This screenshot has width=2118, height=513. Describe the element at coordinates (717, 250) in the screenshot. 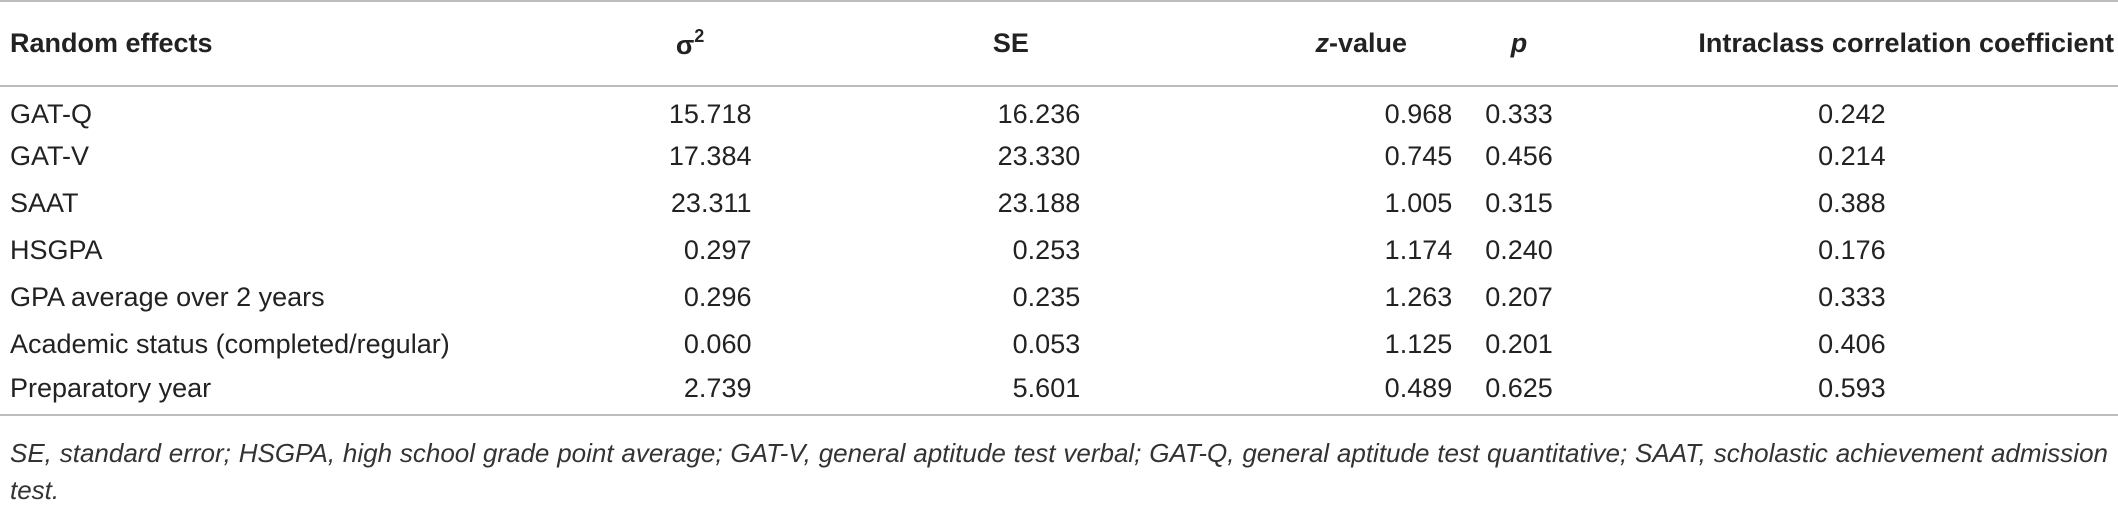

I see `cell-sigma2: 0.297` at that location.